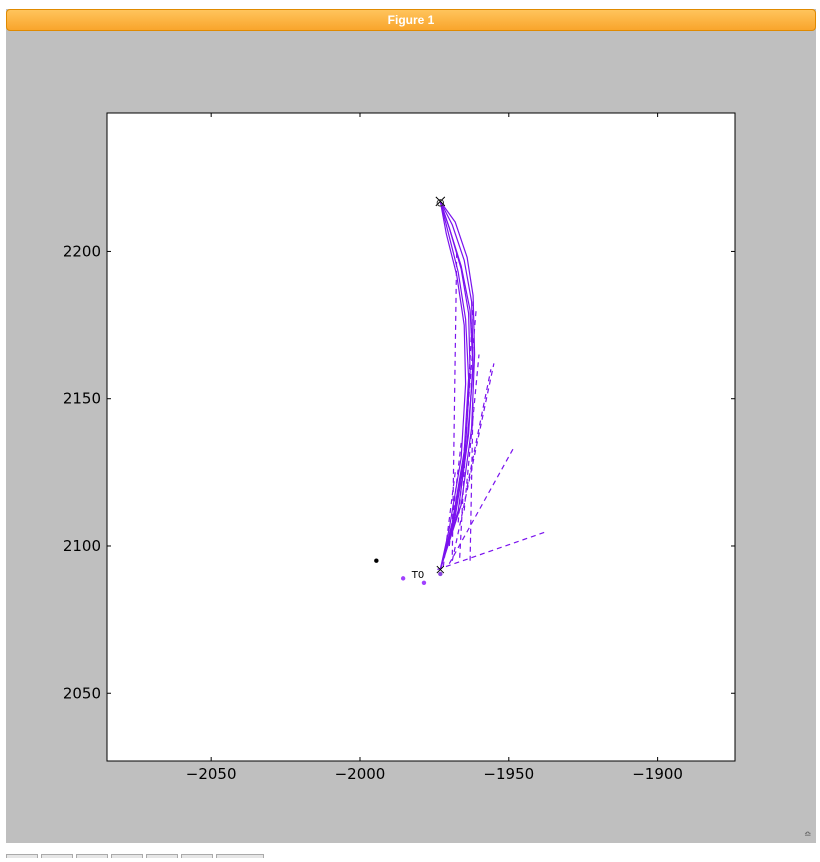 Image resolution: width=820 pixels, height=862 pixels. Describe the element at coordinates (411, 20) in the screenshot. I see `window-title: Figure 1` at that location.